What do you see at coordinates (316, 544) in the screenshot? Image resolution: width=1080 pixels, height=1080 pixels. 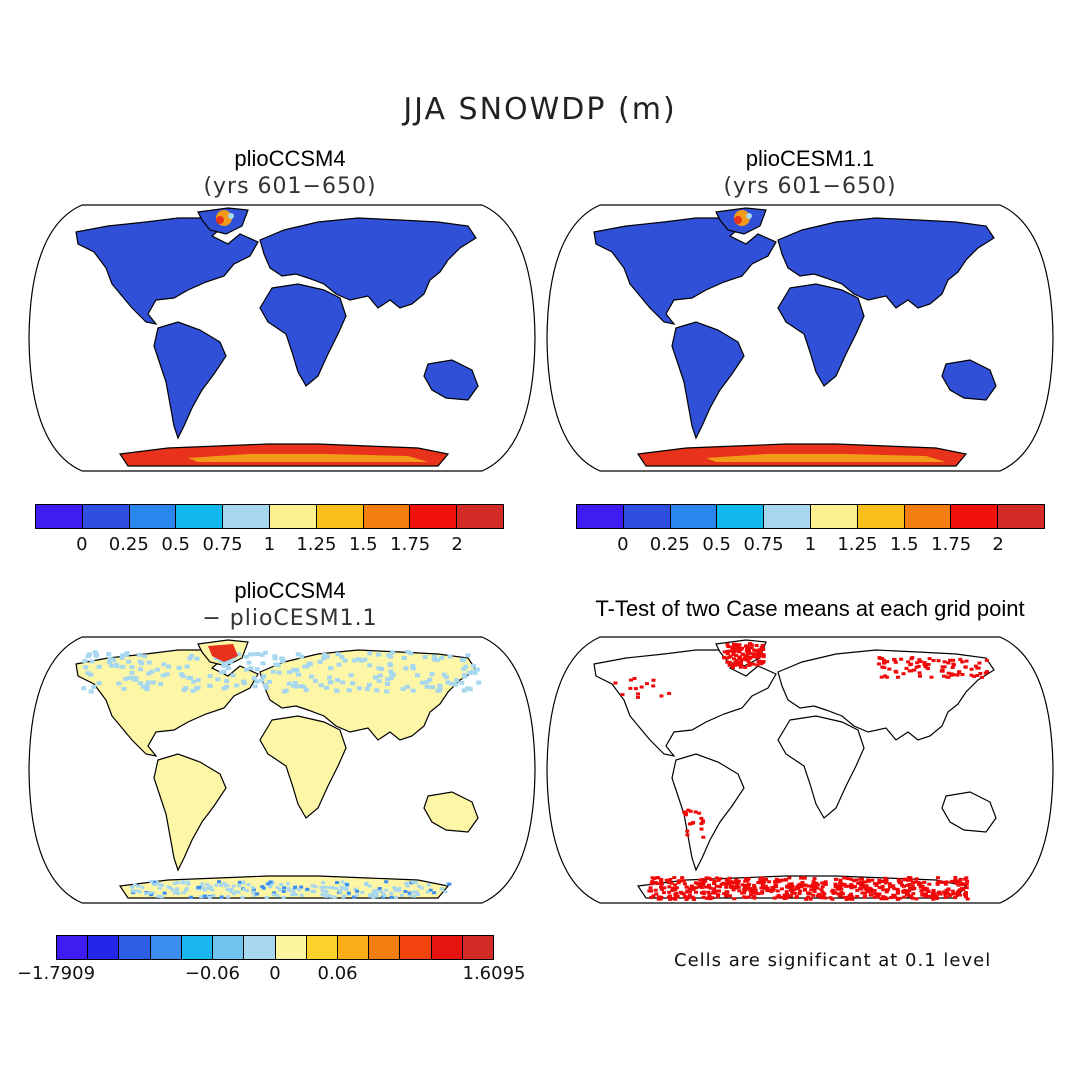 I see `colorbar-tick-label: 1.25` at bounding box center [316, 544].